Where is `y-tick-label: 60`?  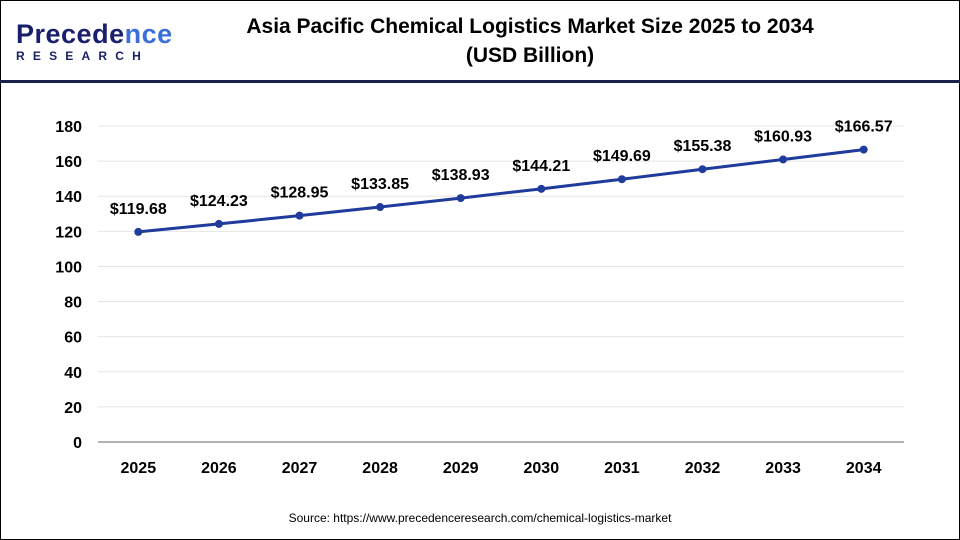
y-tick-label: 60 is located at coordinates (73, 338).